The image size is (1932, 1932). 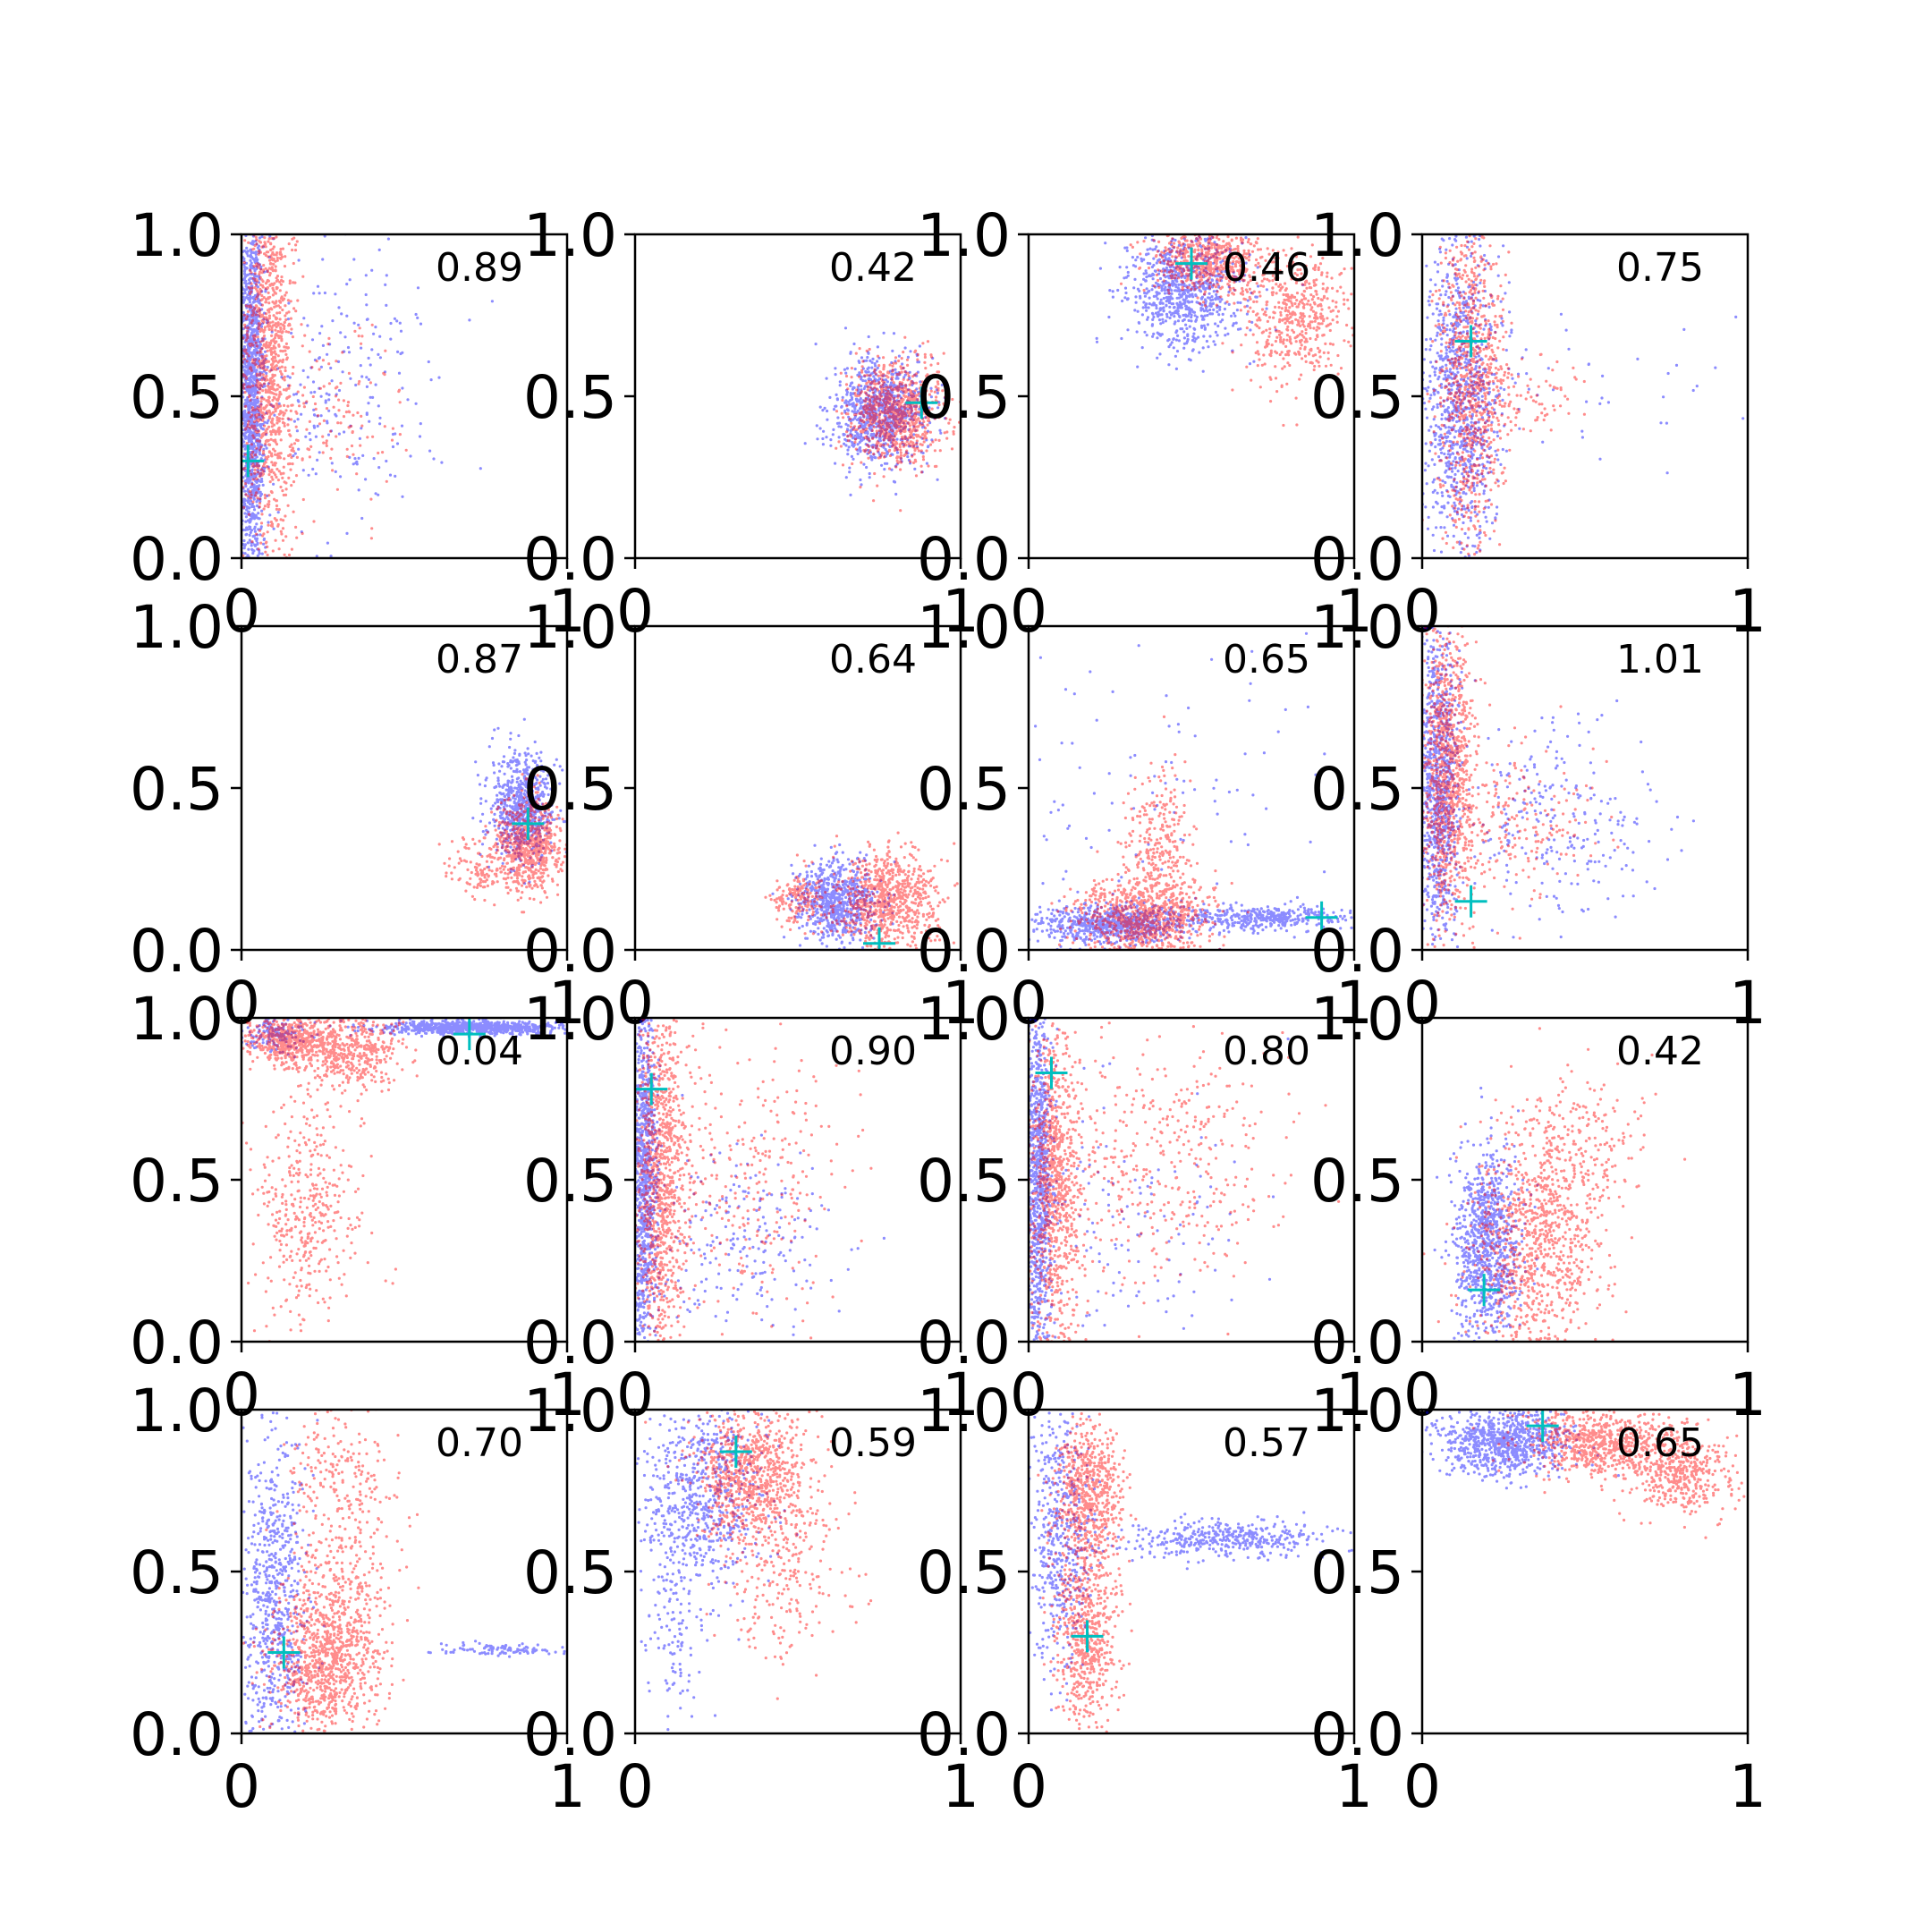 What do you see at coordinates (1266, 268) in the screenshot?
I see `panel-value-label: 0.46` at bounding box center [1266, 268].